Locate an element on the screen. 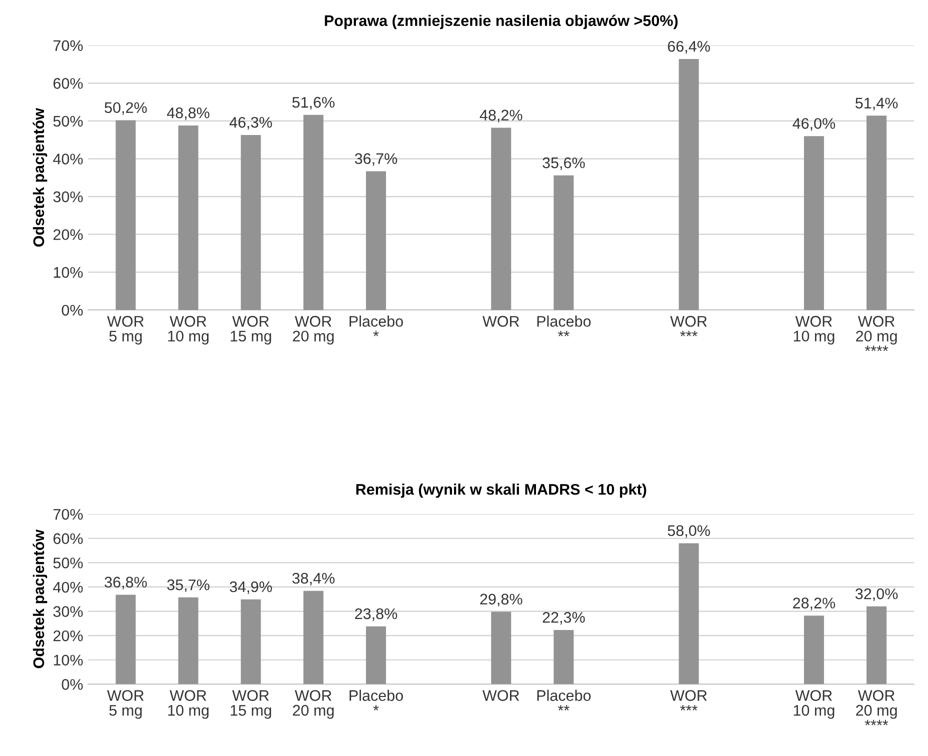  chart-title: Remisja (wynik w skali MADRS < 10 pkt) is located at coordinates (501, 491).